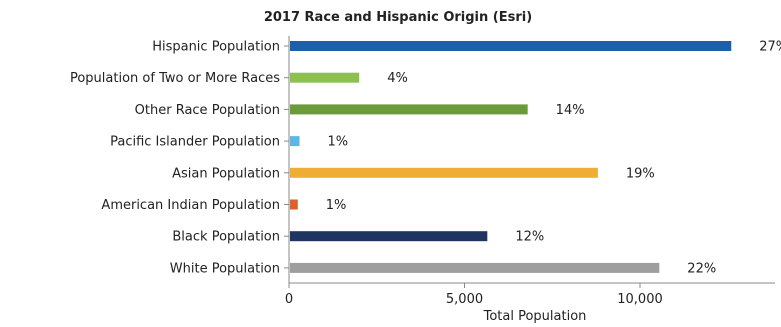  What do you see at coordinates (226, 173) in the screenshot?
I see `category-label-asian-population: Asian Population` at bounding box center [226, 173].